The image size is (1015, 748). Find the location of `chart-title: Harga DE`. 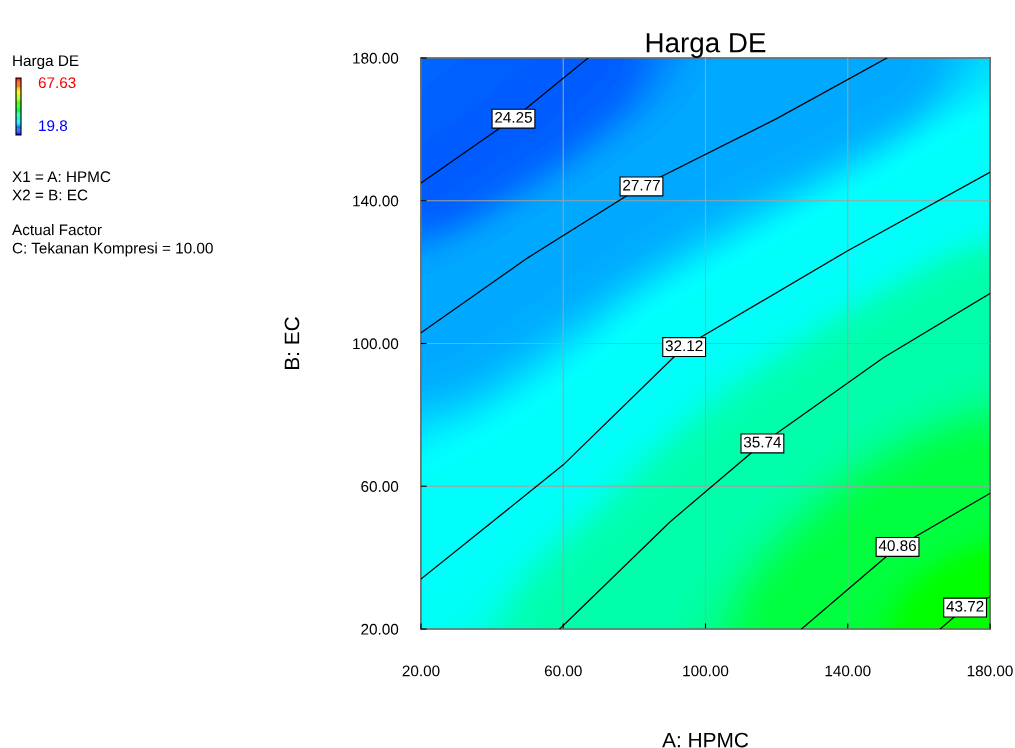

chart-title: Harga DE is located at coordinates (706, 45).